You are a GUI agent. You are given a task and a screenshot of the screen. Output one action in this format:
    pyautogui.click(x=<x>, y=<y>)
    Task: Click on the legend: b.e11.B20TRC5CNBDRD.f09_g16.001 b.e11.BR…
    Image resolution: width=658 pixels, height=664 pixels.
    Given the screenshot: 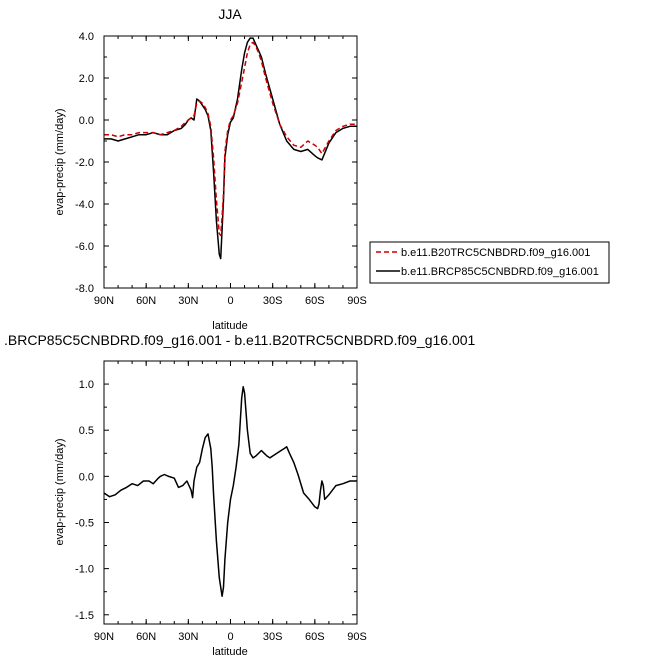 What is the action you would take?
    pyautogui.click(x=489, y=262)
    